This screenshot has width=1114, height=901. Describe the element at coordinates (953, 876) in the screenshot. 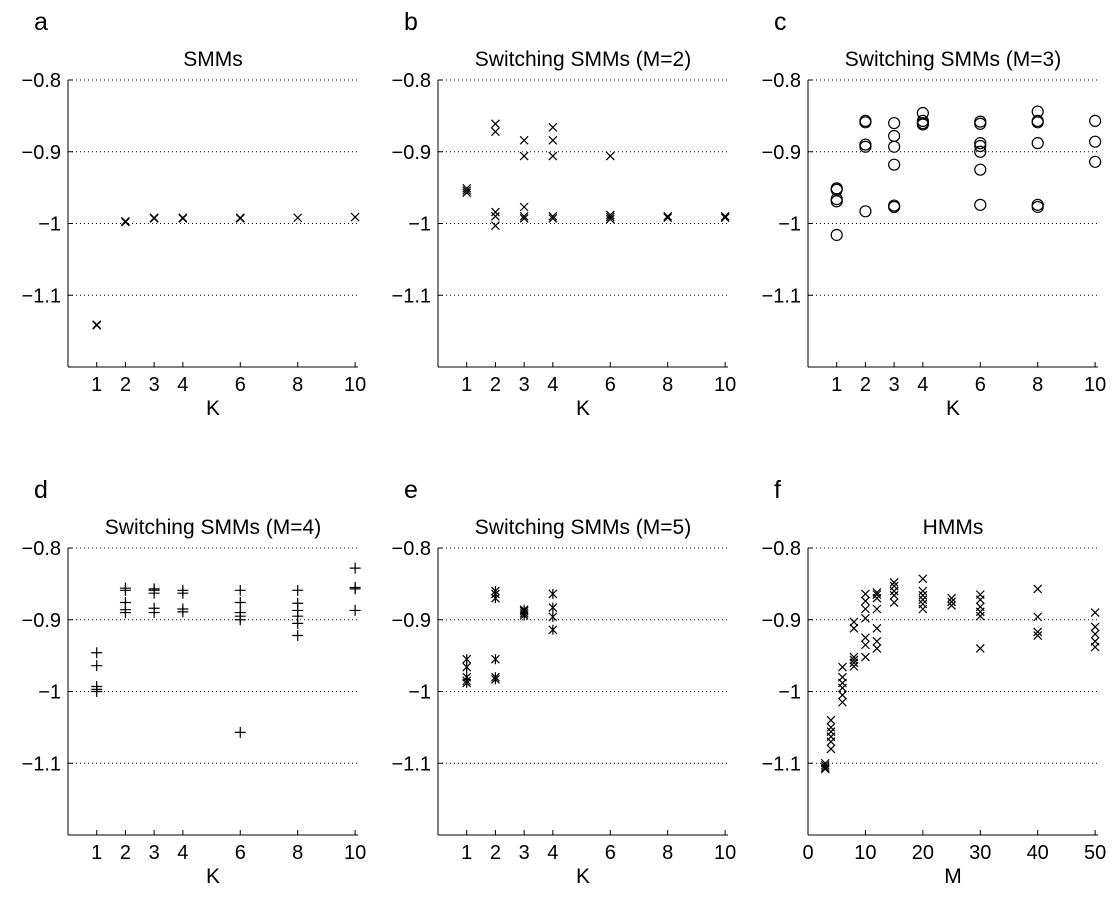

I see `x-axis-label: M` at that location.